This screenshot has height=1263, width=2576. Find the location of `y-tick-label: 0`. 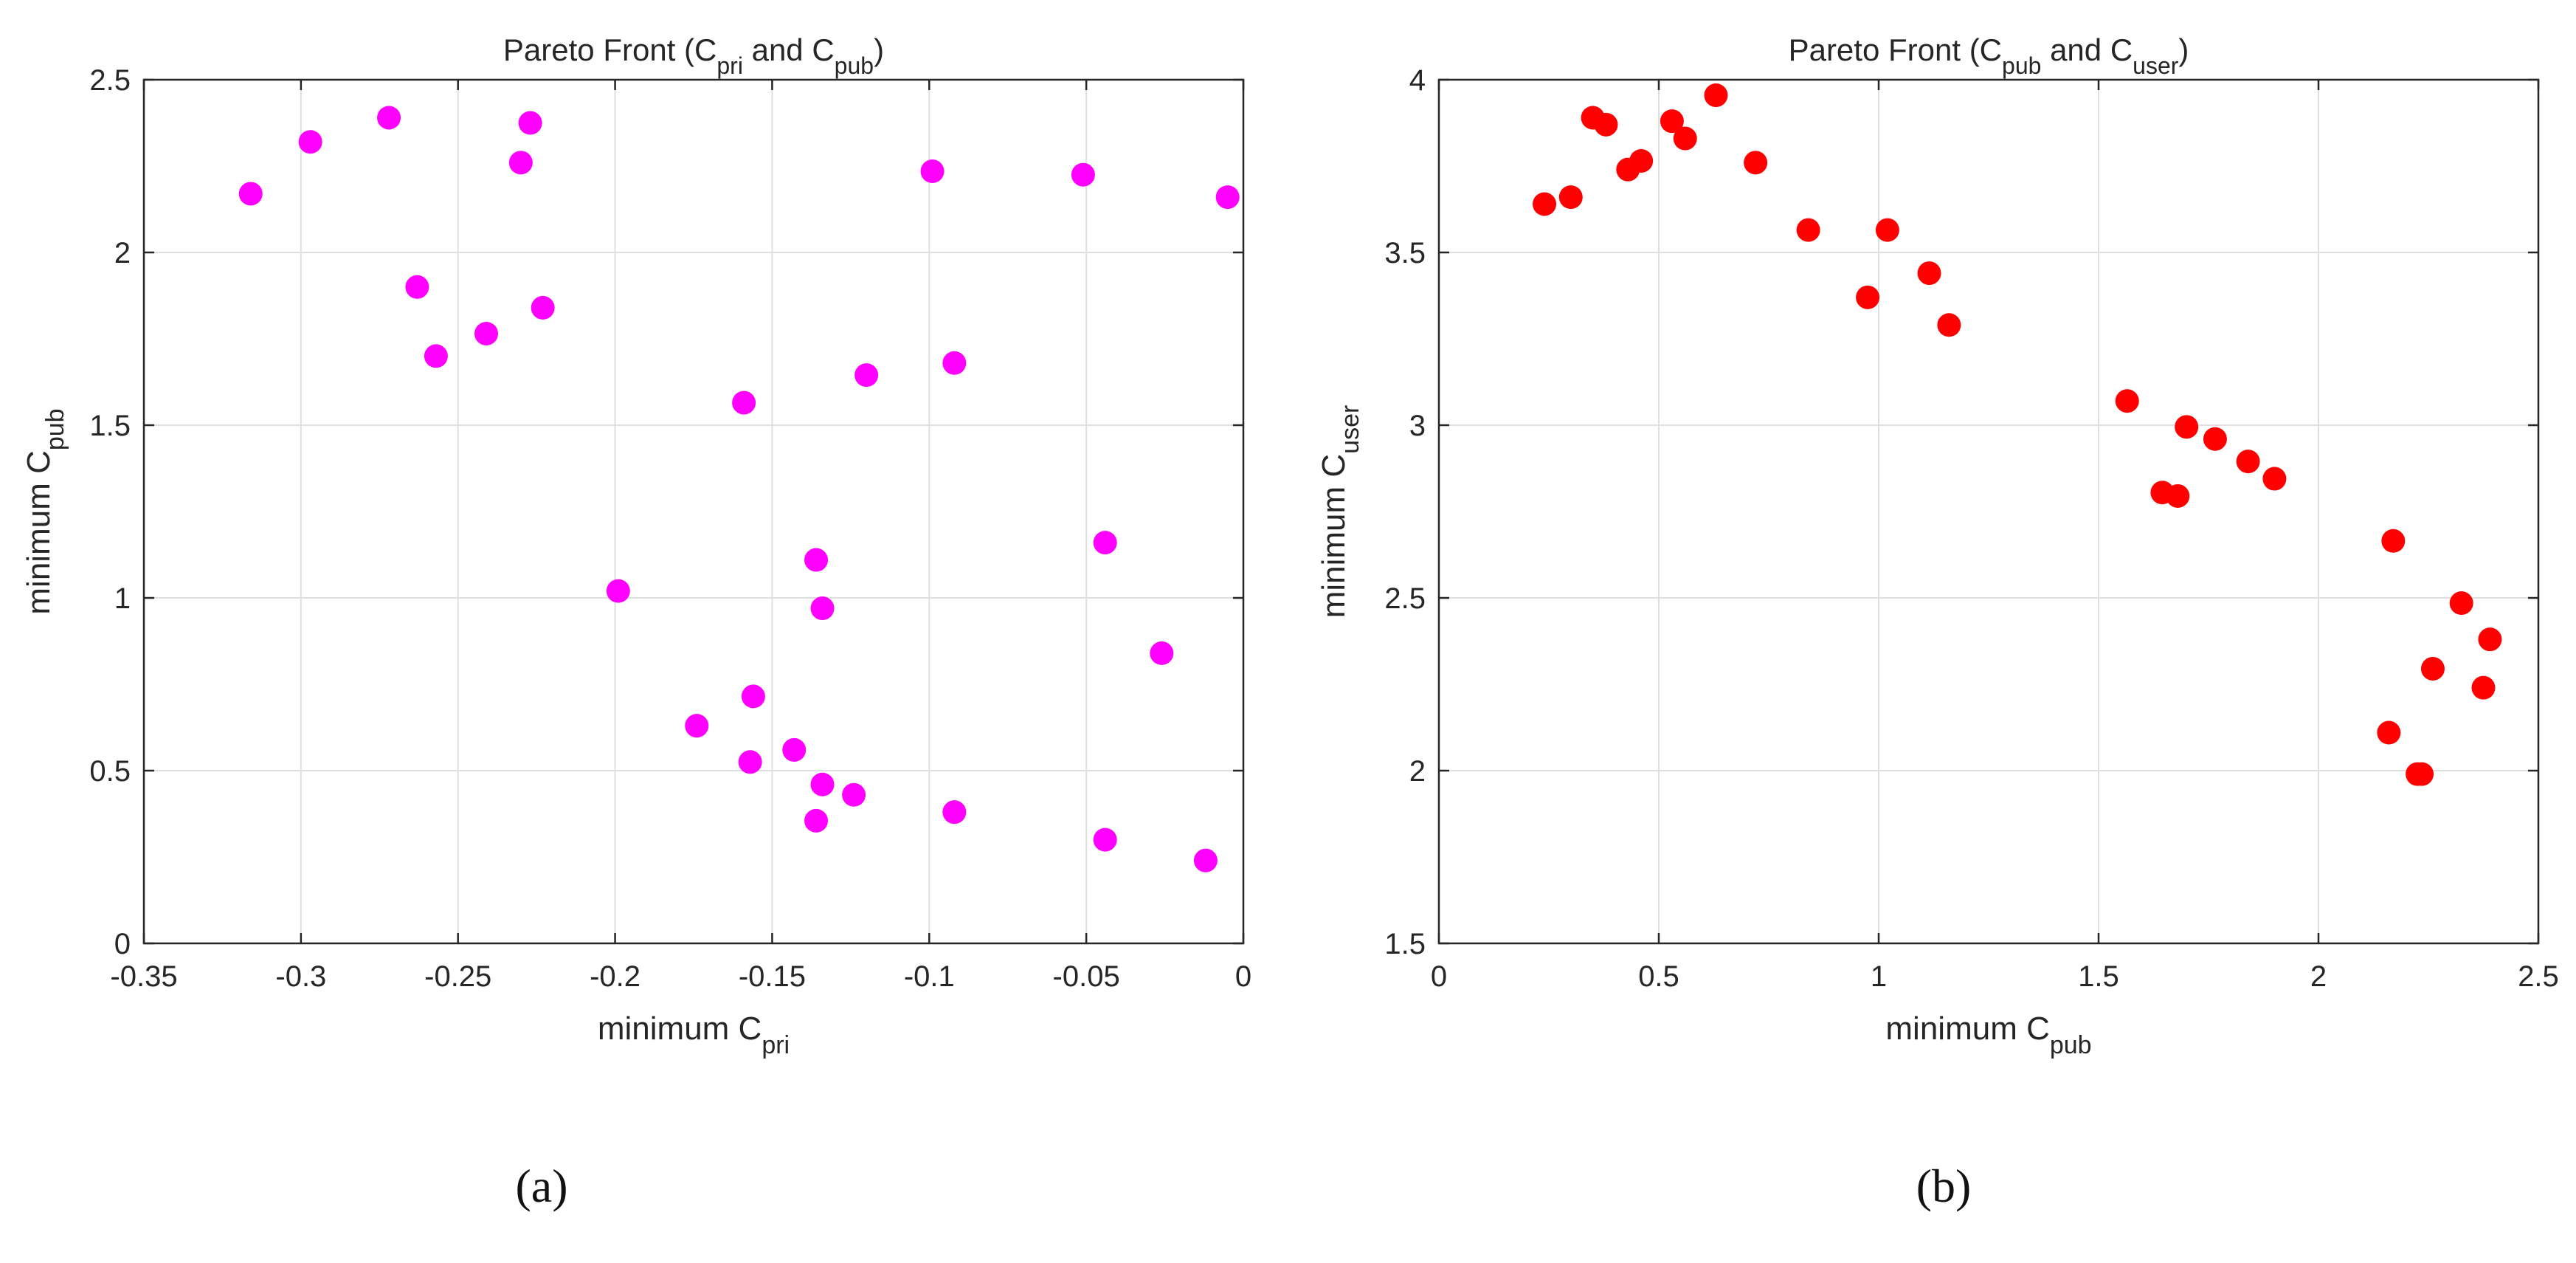

y-tick-label: 0 is located at coordinates (122, 944).